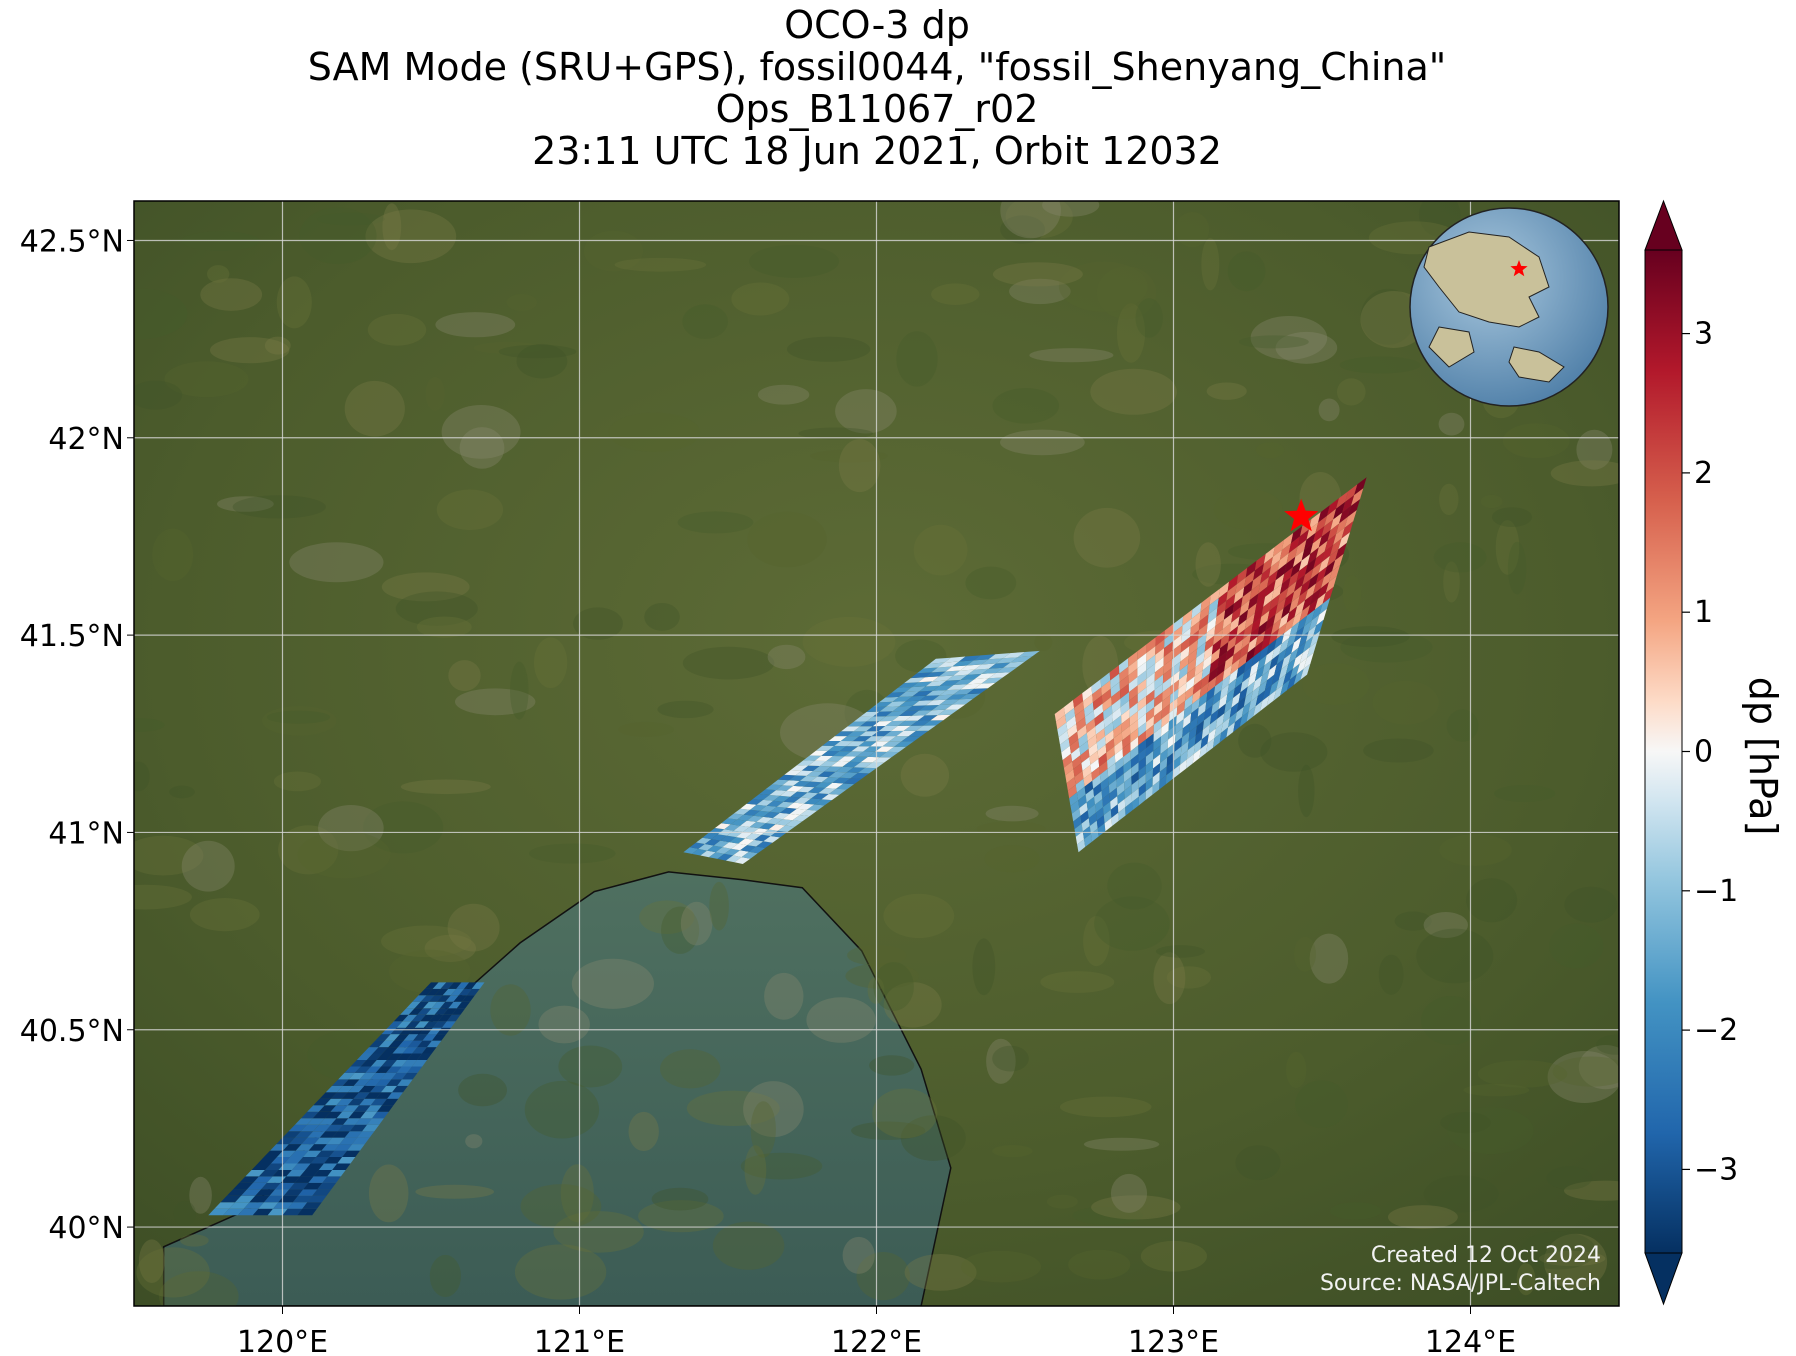 The image size is (1796, 1356). What do you see at coordinates (1509, 307) in the screenshot?
I see `inset-globe` at bounding box center [1509, 307].